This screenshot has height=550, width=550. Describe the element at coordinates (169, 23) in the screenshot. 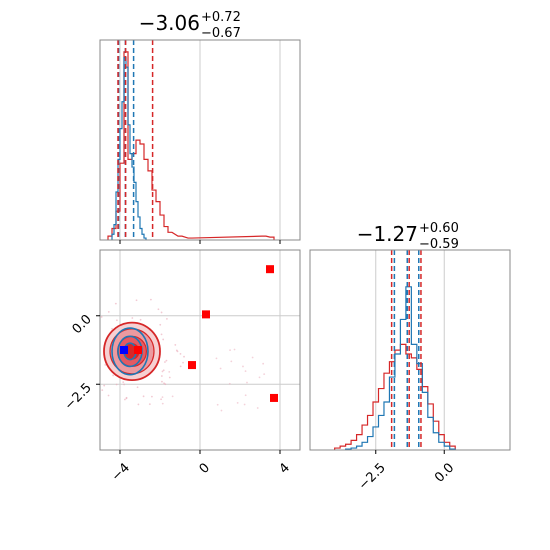

I see `param1-title-value: −3.06` at that location.